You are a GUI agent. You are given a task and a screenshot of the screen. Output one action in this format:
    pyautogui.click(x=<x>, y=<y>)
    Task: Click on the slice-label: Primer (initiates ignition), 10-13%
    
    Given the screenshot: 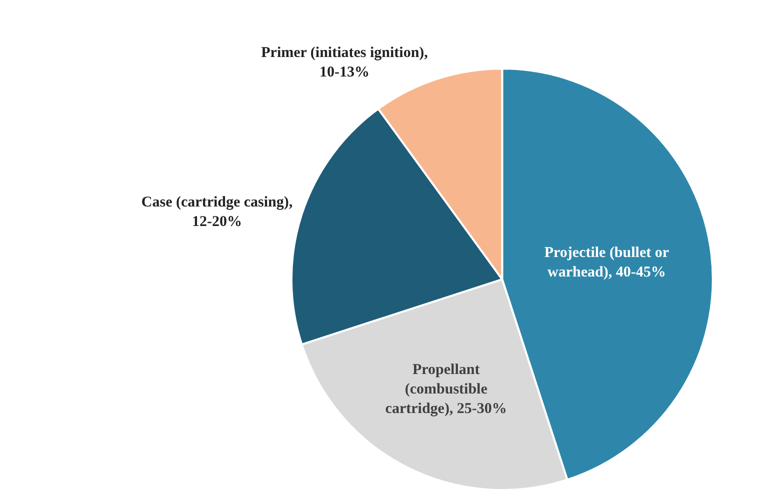 What is the action you would take?
    pyautogui.click(x=344, y=63)
    